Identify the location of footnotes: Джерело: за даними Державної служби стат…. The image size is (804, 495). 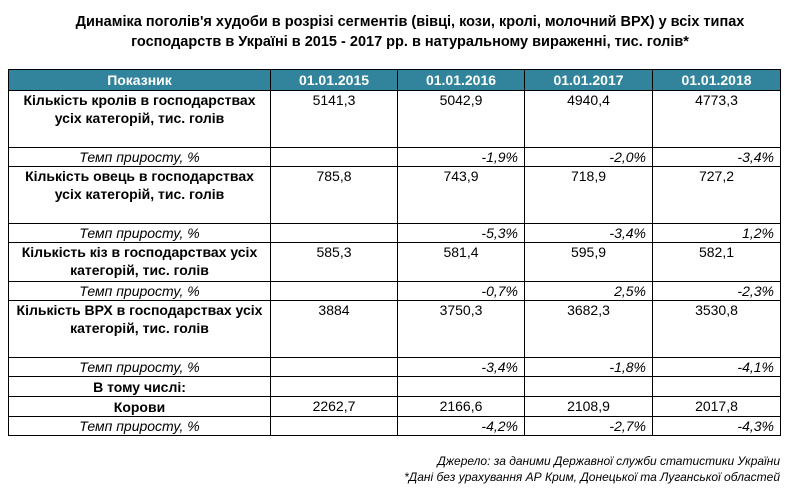
(592, 469).